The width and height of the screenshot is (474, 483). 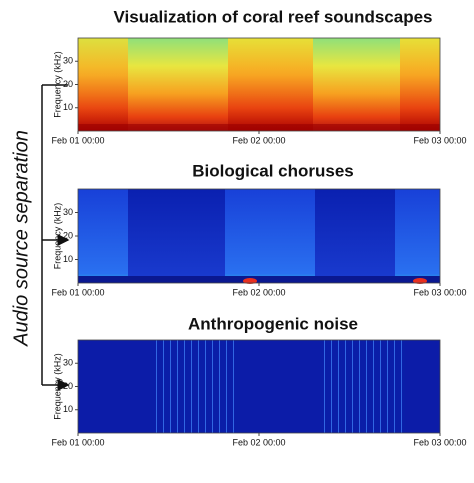 I want to click on panel-title: Biological choruses, so click(x=273, y=170).